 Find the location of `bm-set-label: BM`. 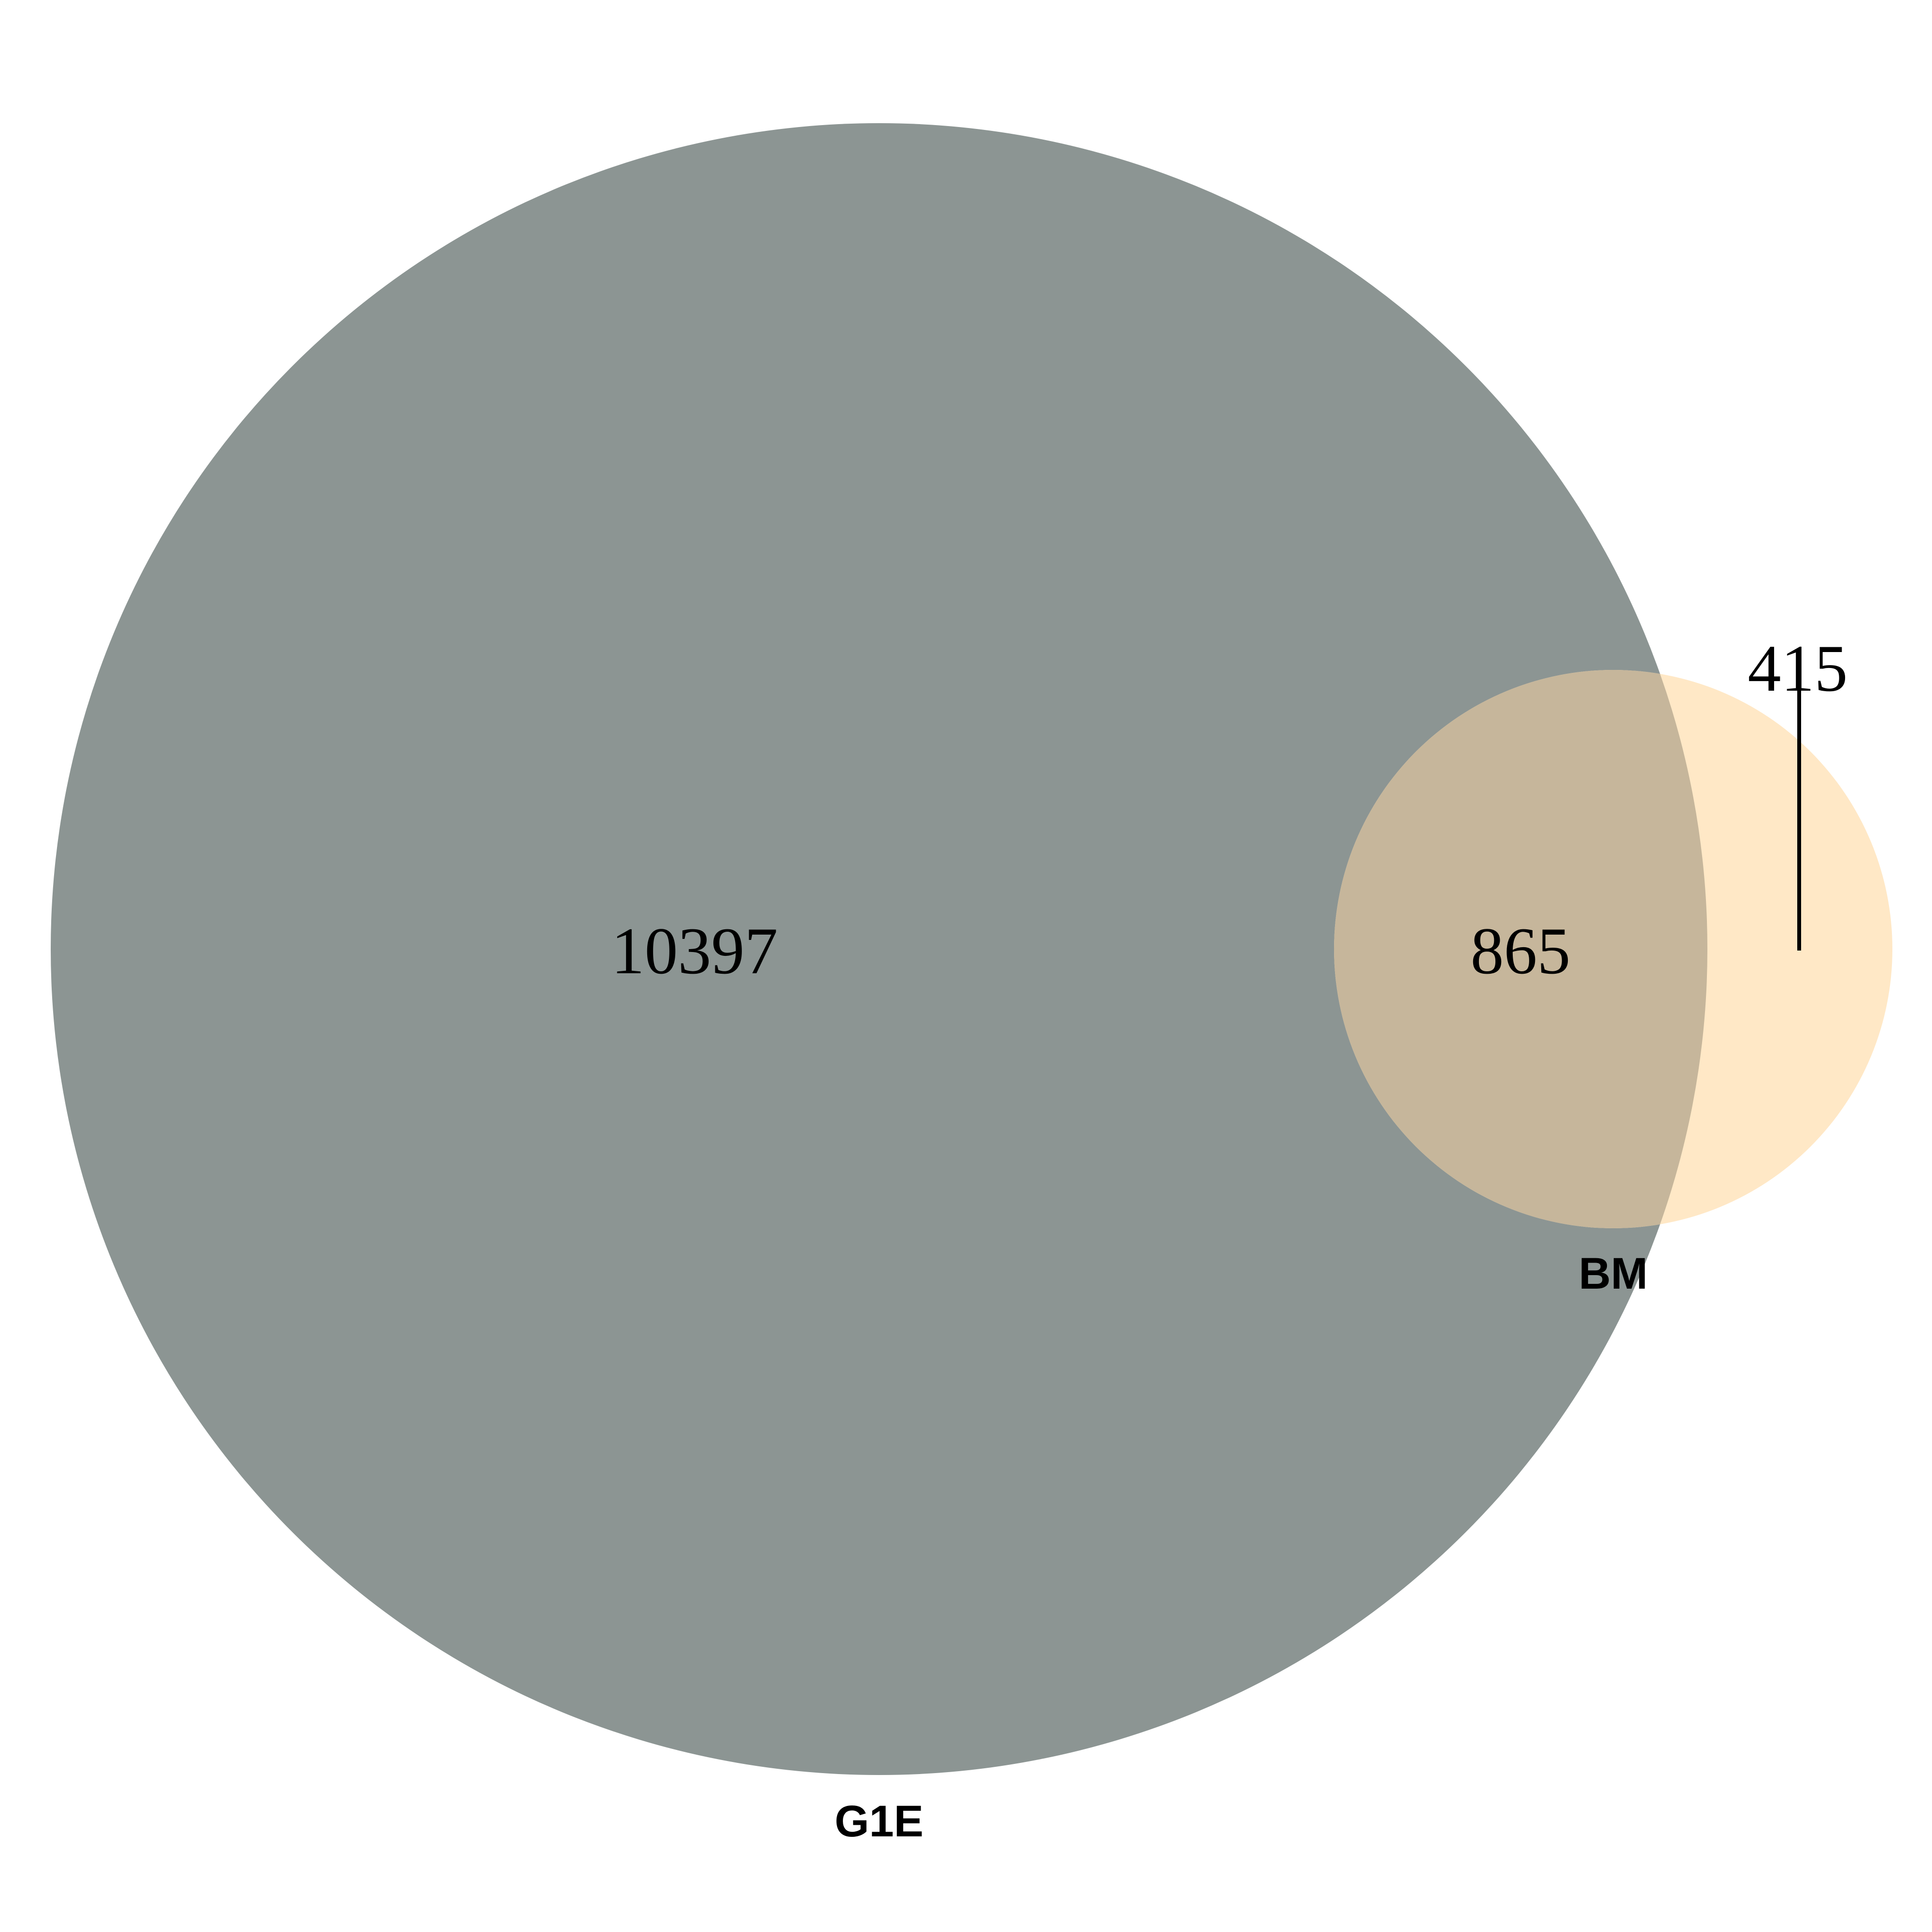

bm-set-label: BM is located at coordinates (1613, 1273).